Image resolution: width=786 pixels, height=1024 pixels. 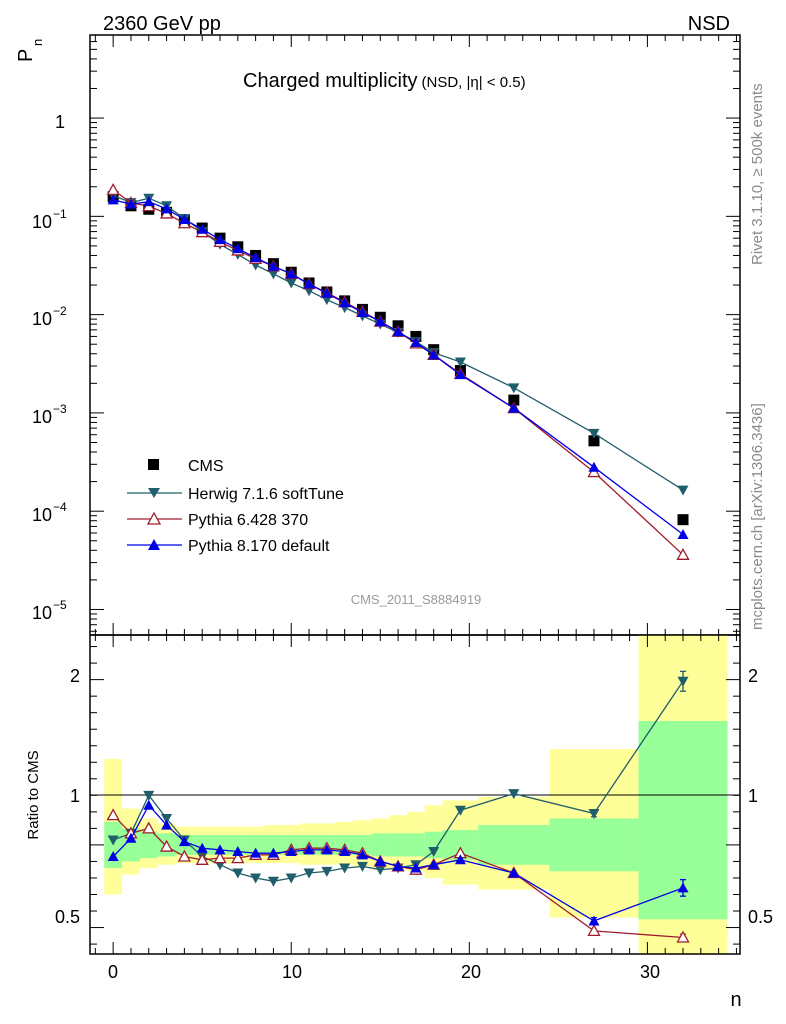 I want to click on y-tick-label-1e-2: 10 −2, so click(x=49, y=316).